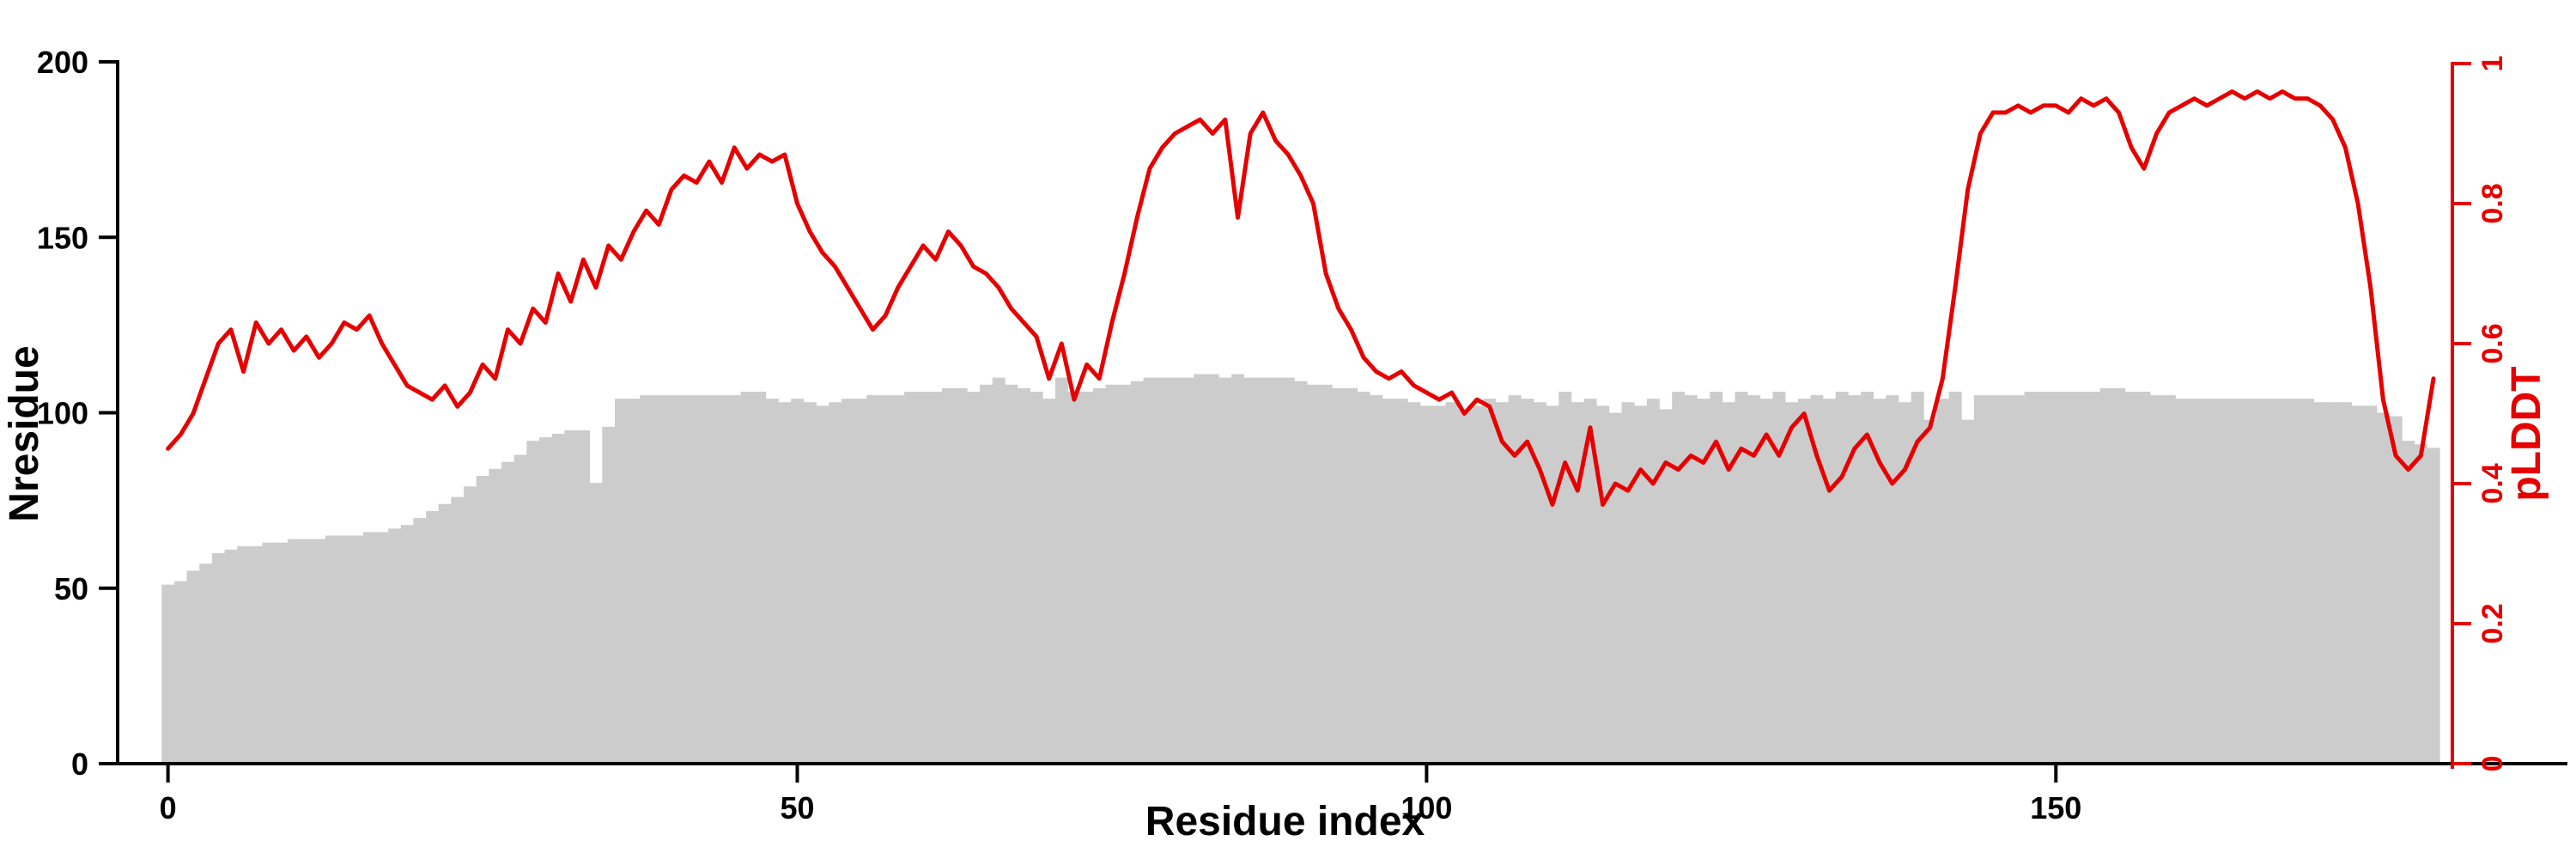 The width and height of the screenshot is (2576, 859). Describe the element at coordinates (2492, 343) in the screenshot. I see `right-tick-label: 0.6` at that location.